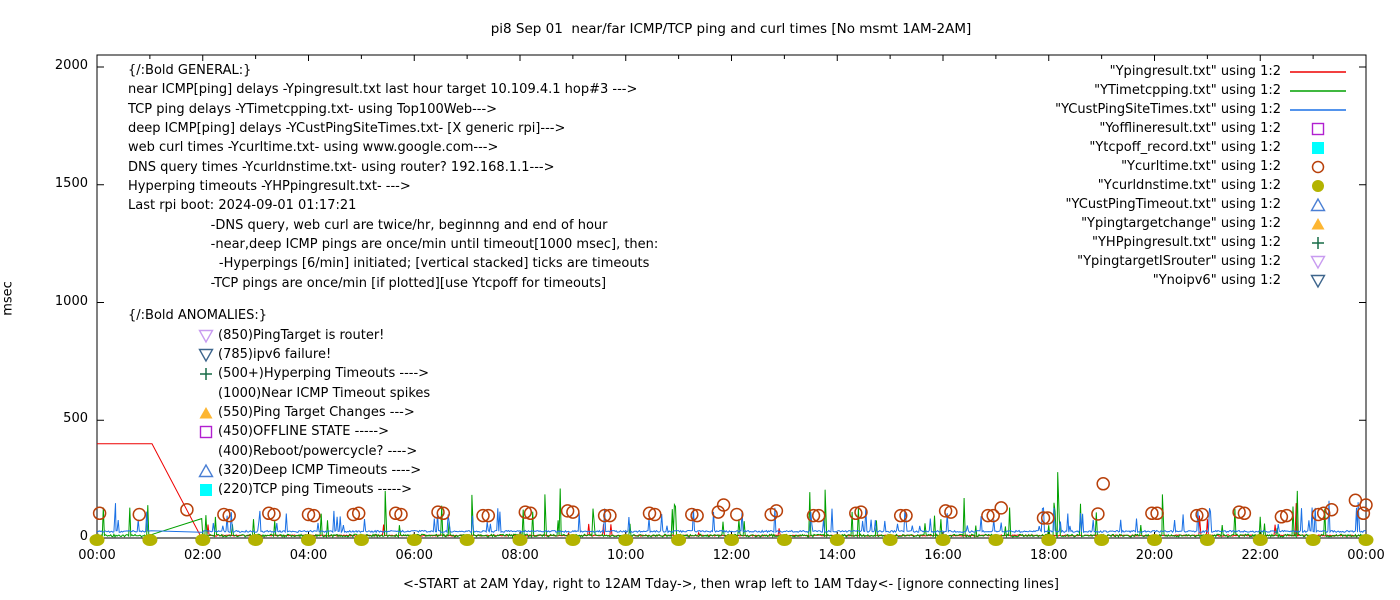 The height and width of the screenshot is (600, 1400). I want to click on legend-item: "Yofflineresult.txt" using 1:2, so click(1201, 128).